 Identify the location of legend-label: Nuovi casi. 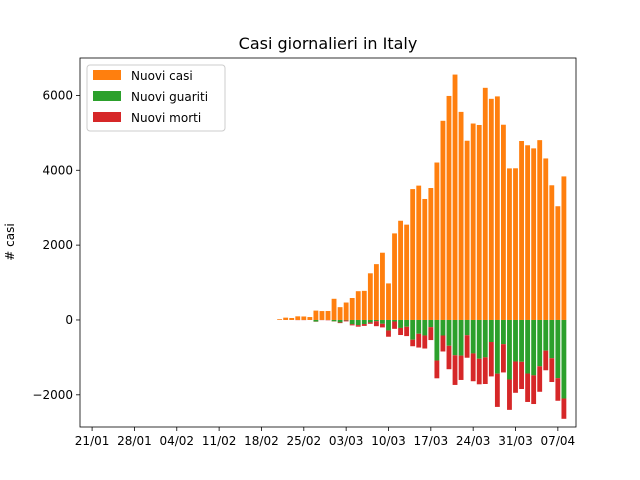
(162, 76).